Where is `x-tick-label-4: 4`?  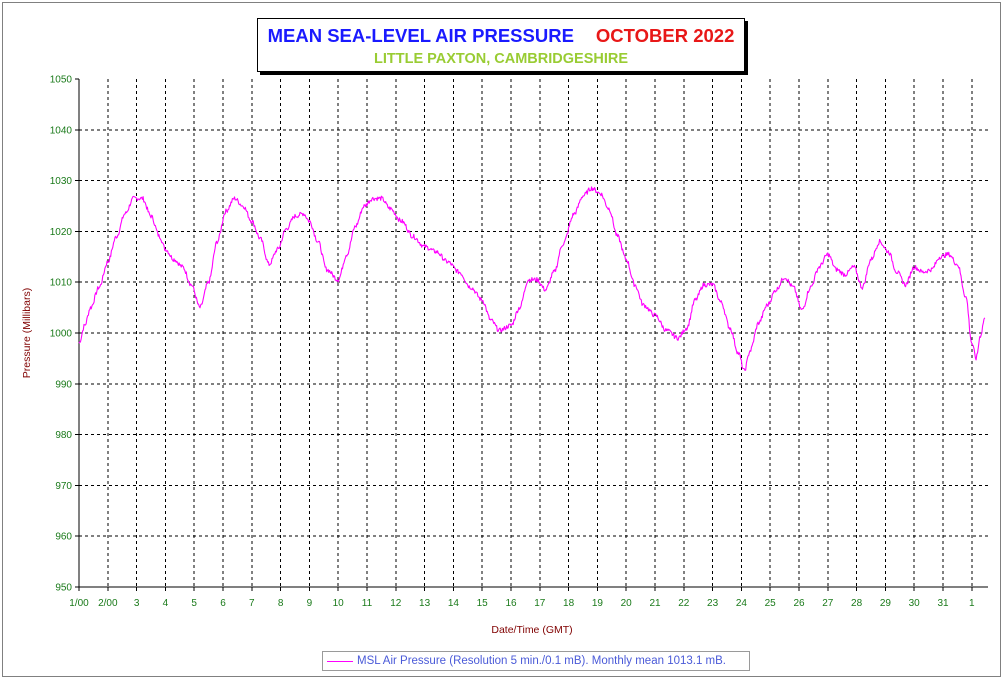 x-tick-label-4: 4 is located at coordinates (166, 603).